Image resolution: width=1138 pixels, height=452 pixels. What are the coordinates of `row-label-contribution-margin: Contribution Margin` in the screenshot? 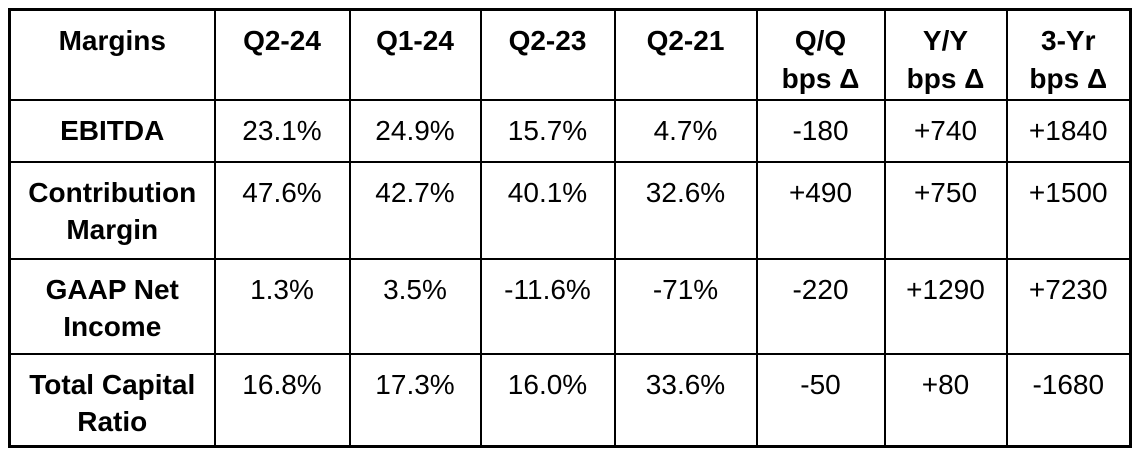 It's located at (112, 210).